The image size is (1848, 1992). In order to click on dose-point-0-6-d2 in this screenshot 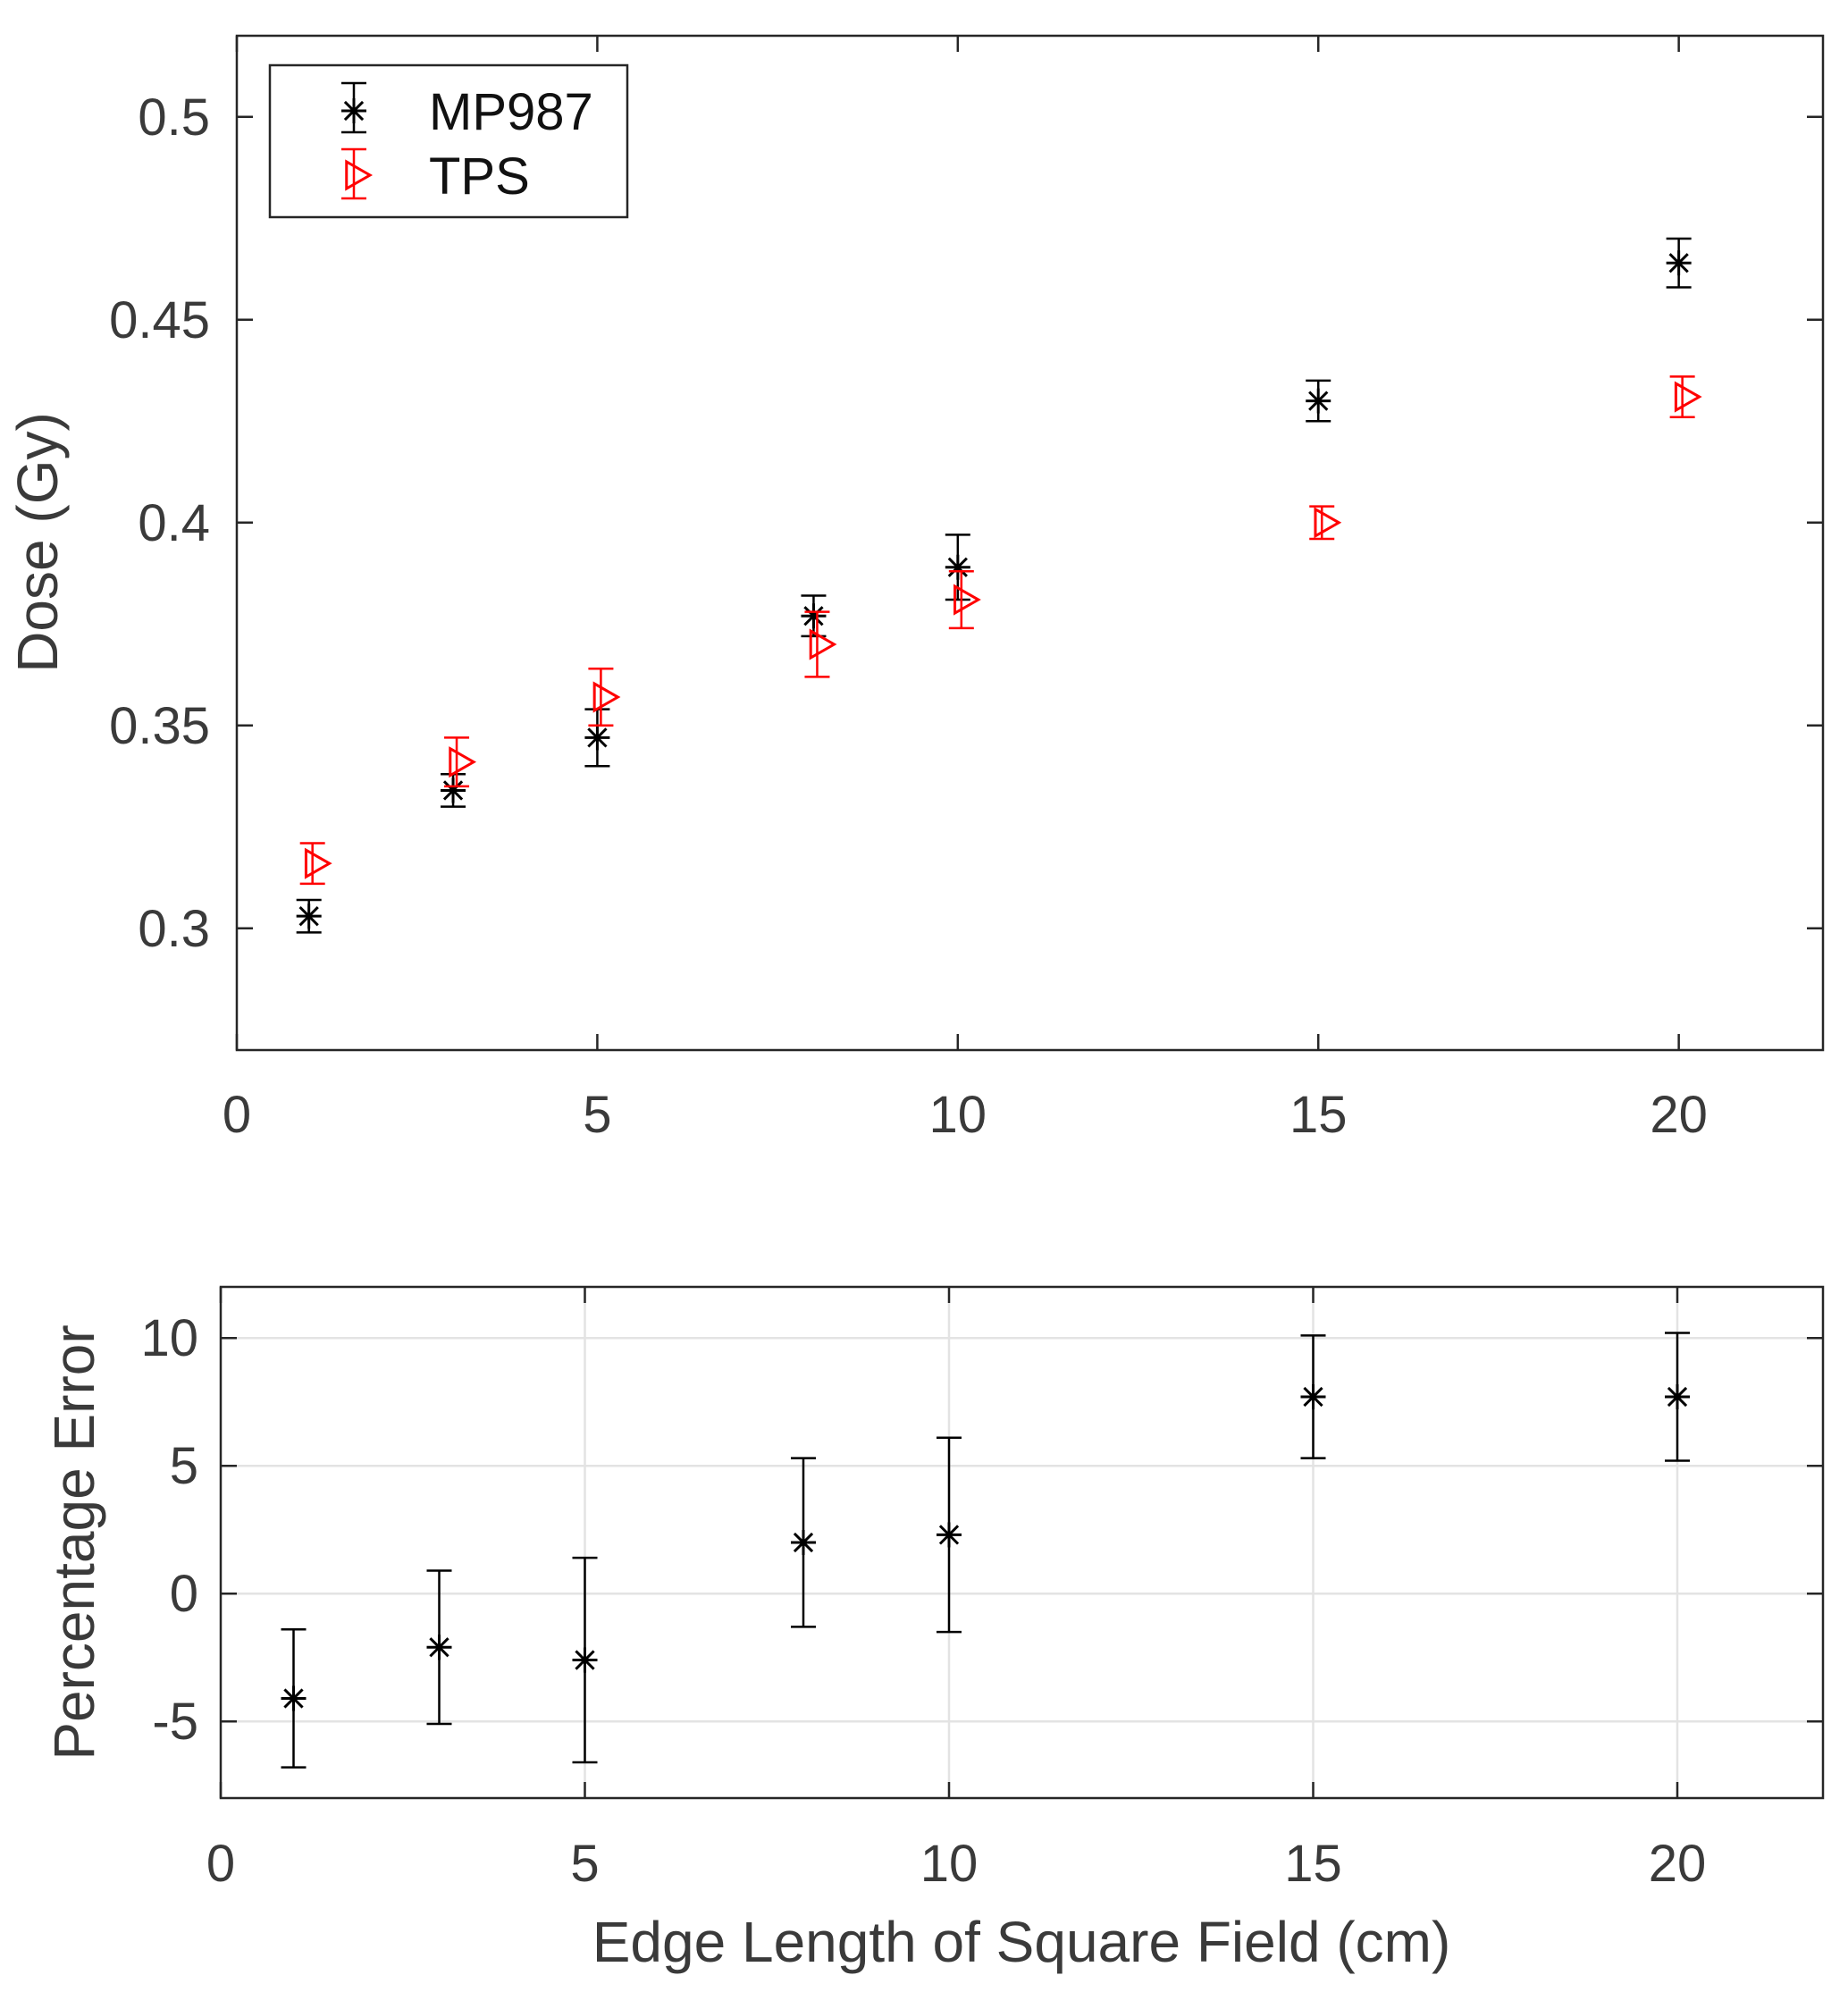, I will do `click(1678, 263)`.